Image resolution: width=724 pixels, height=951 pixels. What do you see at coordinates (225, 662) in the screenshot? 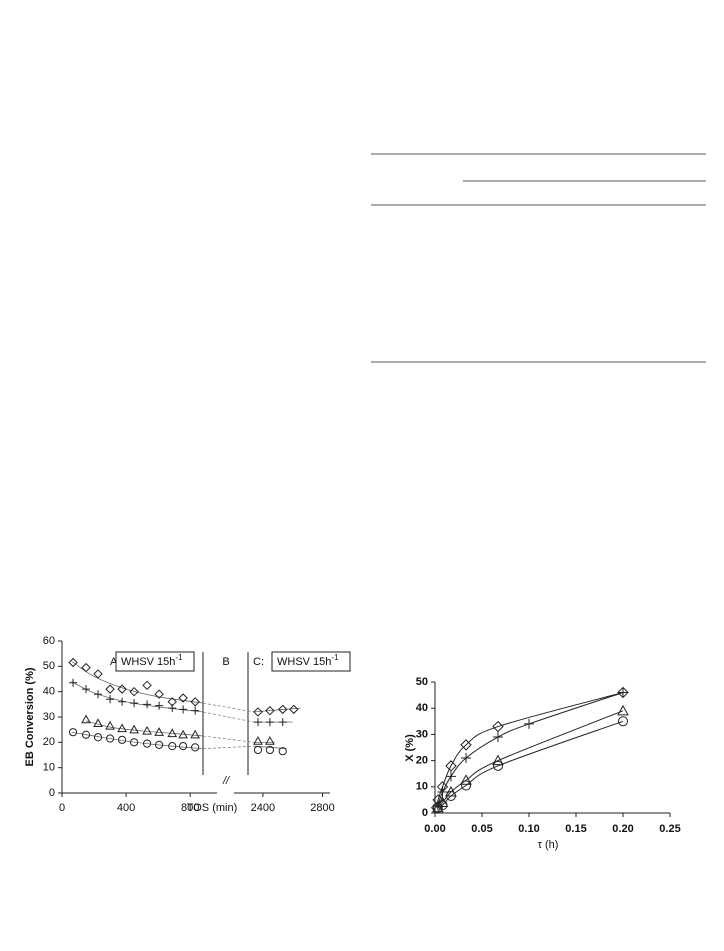
I see `panel-label: B` at bounding box center [225, 662].